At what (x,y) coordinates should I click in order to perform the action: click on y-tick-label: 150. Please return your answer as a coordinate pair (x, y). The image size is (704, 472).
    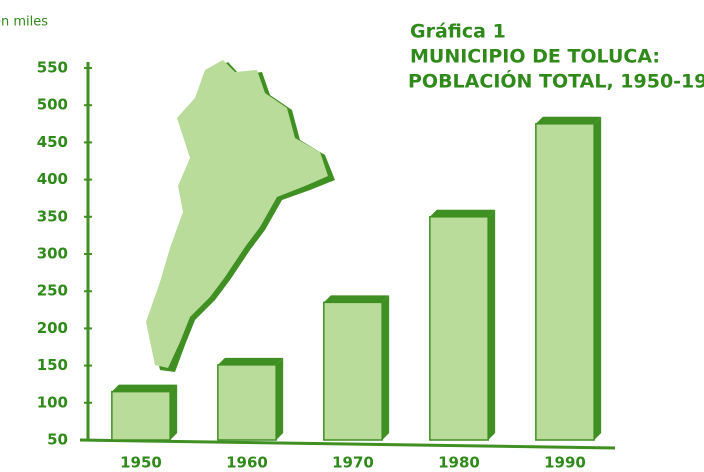
    Looking at the image, I should click on (52, 365).